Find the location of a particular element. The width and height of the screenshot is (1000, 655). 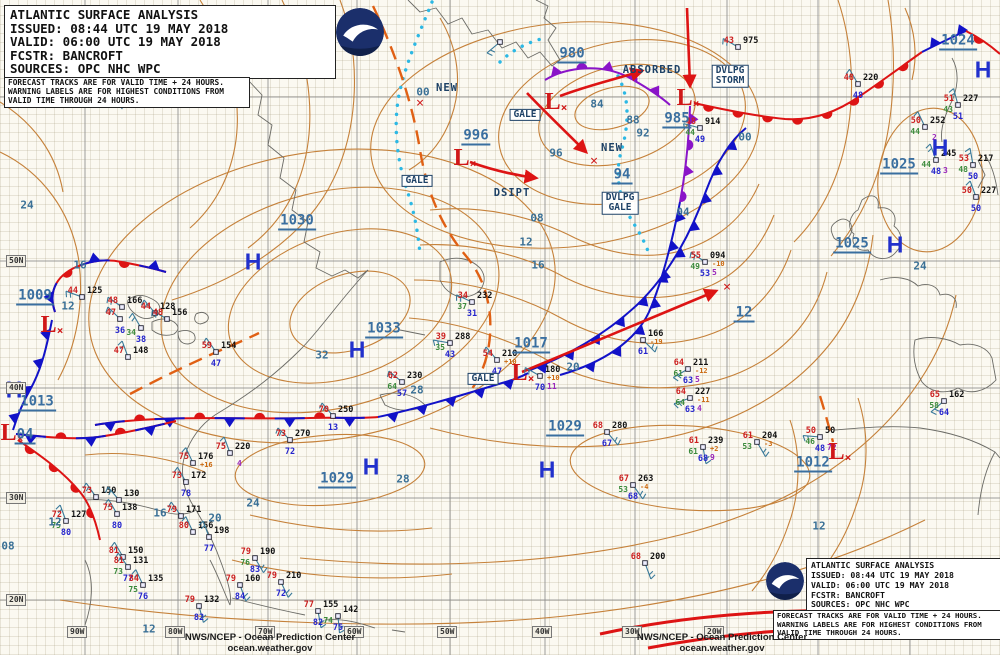

station-value: 131 is located at coordinates (140, 561).